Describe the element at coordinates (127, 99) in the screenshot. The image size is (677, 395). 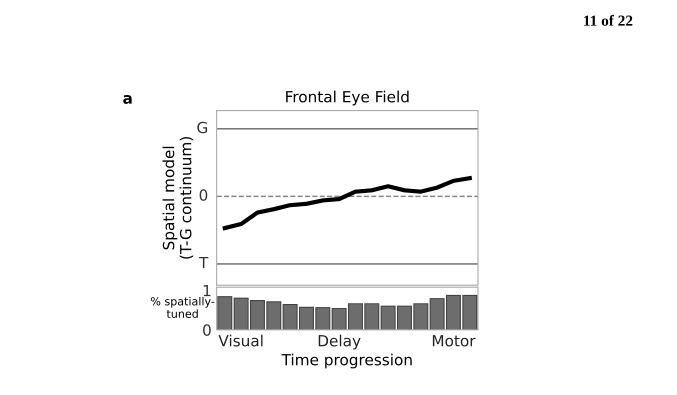
I see `text: a` at that location.